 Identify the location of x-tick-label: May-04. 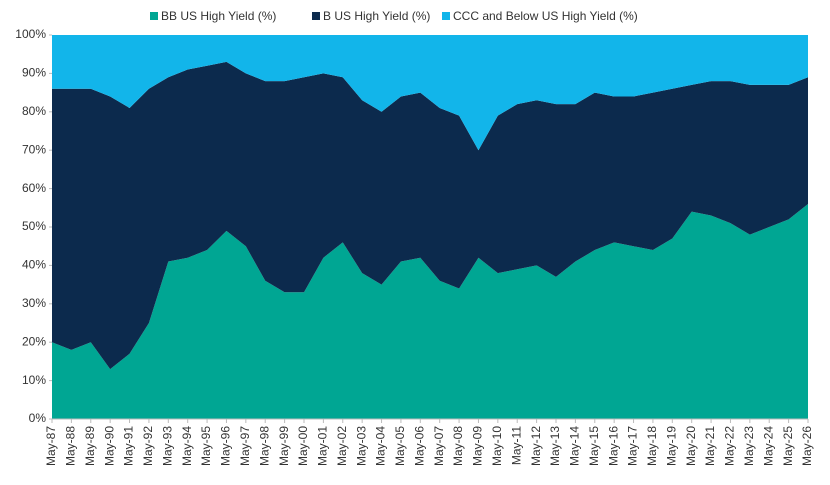
(381, 446).